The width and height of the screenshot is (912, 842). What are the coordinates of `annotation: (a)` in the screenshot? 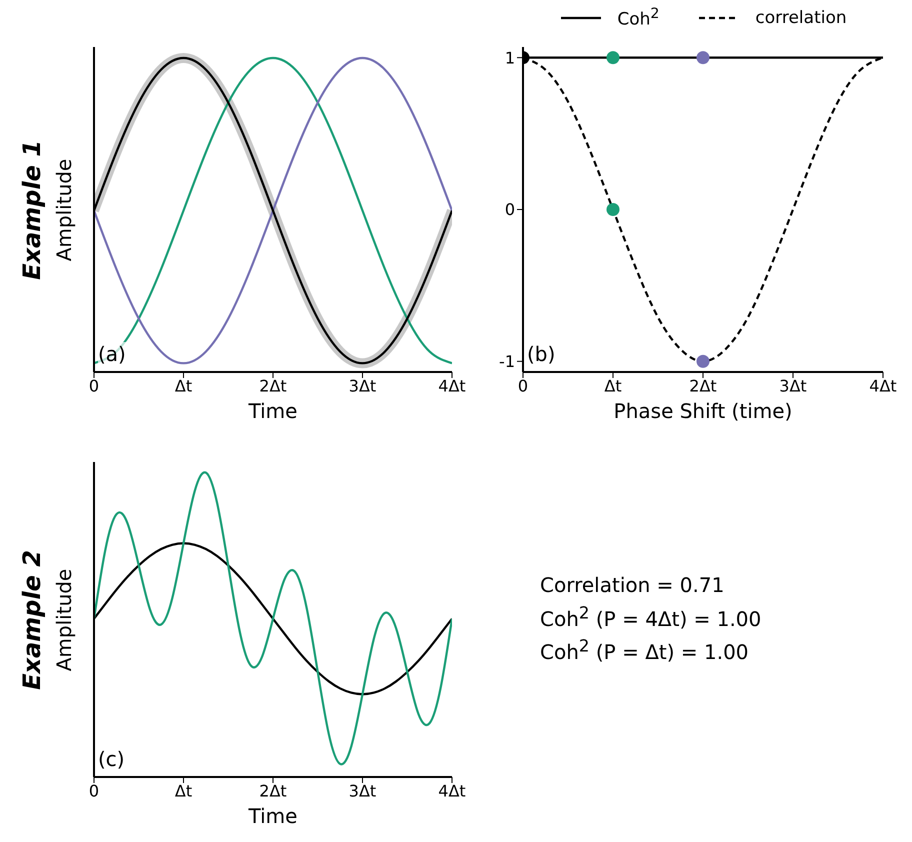 It's located at (112, 354).